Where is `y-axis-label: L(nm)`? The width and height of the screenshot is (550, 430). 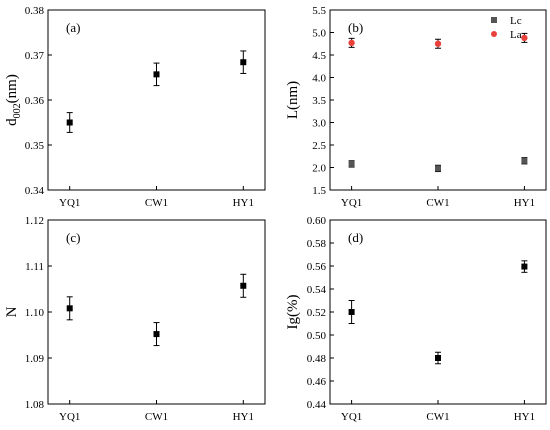
y-axis-label: L(nm) is located at coordinates (293, 100).